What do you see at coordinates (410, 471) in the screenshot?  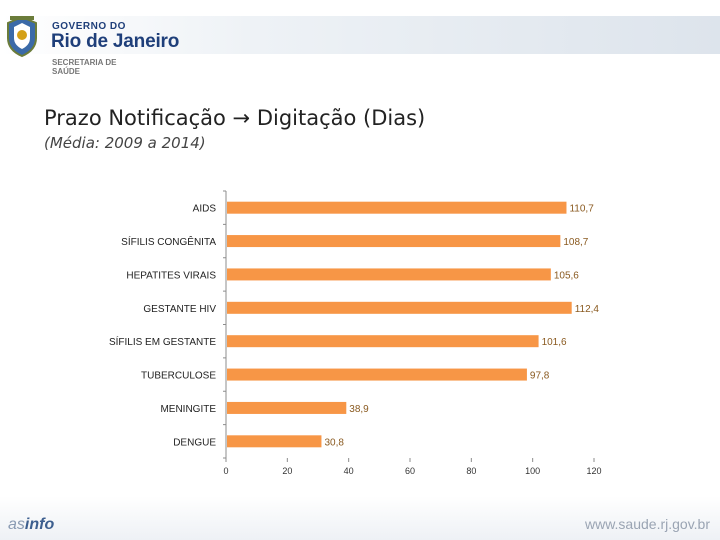 I see `x-tick-label: 60` at bounding box center [410, 471].